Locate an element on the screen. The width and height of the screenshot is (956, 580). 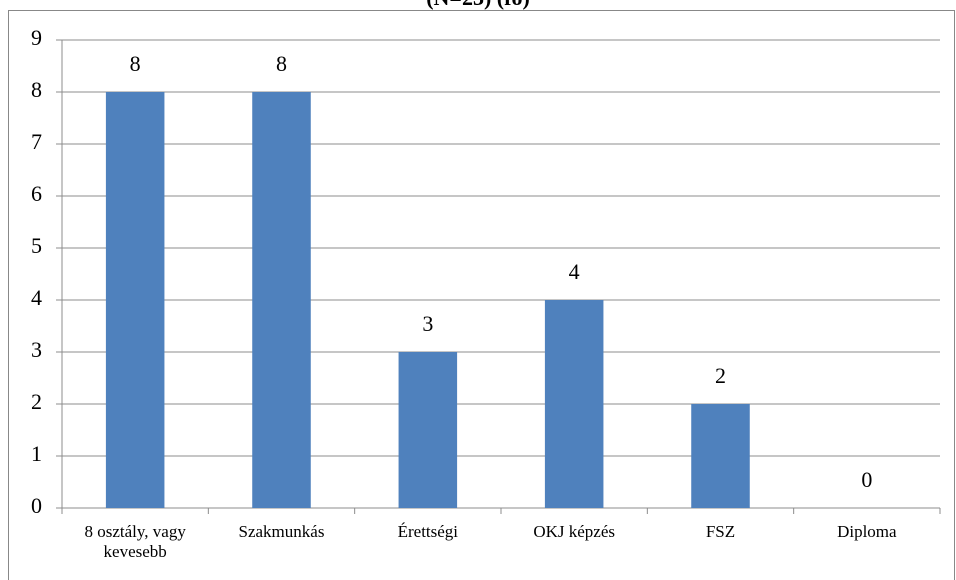
y-tick-label: 0 is located at coordinates (36, 505).